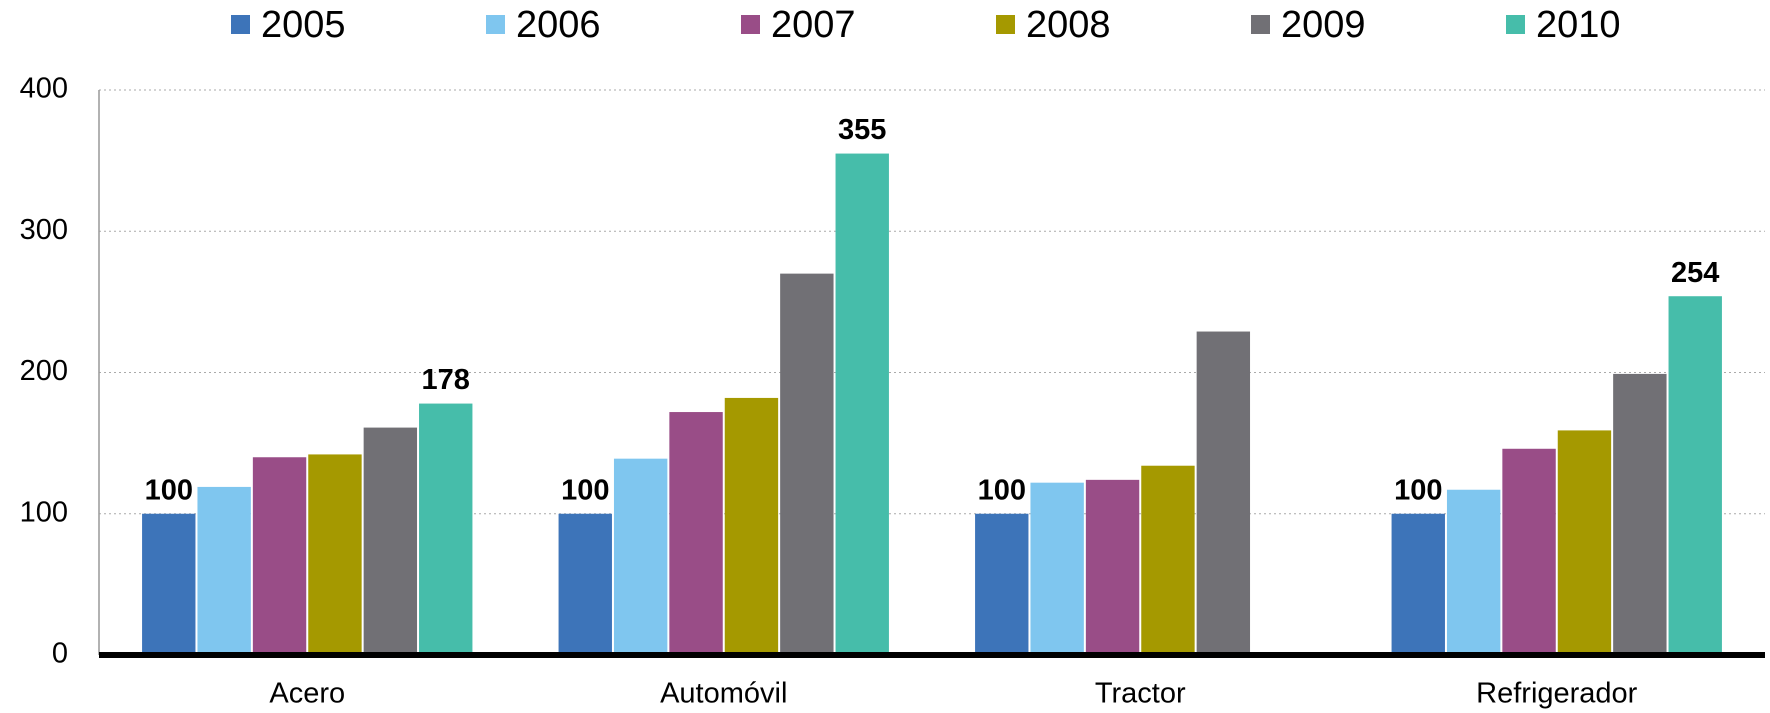 The width and height of the screenshot is (1770, 713). Describe the element at coordinates (60, 654) in the screenshot. I see `y-tick-label: 0` at that location.